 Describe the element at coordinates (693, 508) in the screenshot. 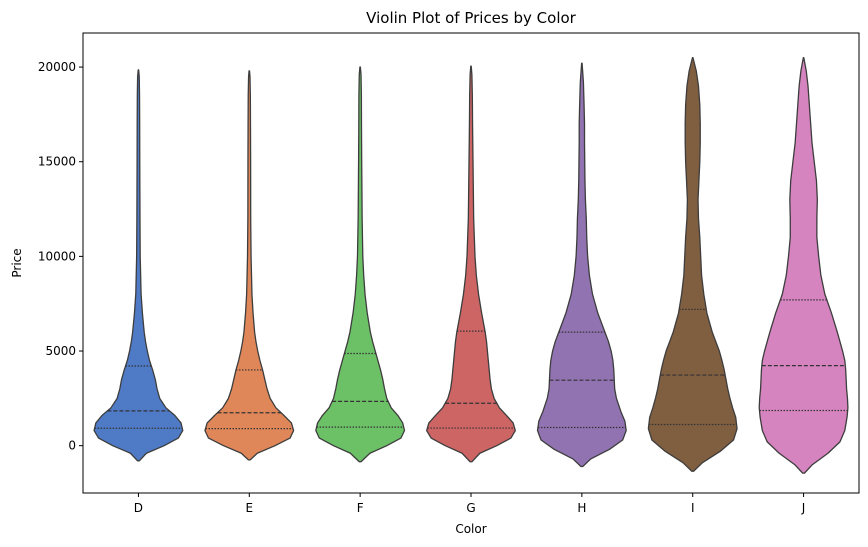

I see `x-tick-label: I` at that location.